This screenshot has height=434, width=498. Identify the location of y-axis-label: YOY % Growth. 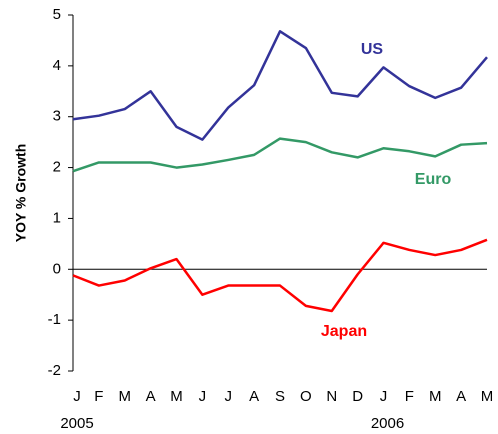
(21, 193).